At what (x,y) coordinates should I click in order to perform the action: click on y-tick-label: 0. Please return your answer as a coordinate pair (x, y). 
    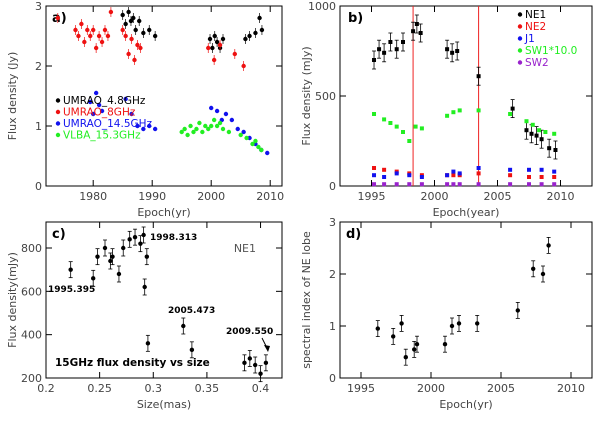
    Looking at the image, I should click on (332, 186).